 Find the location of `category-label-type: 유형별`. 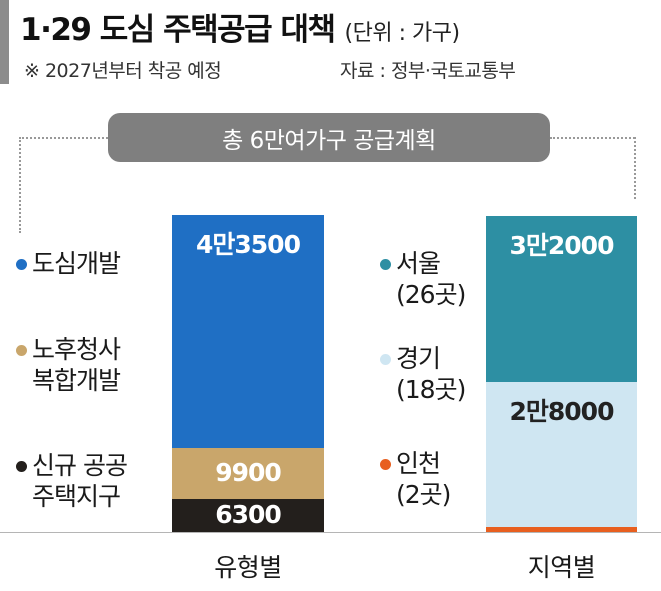

category-label-type: 유형별 is located at coordinates (248, 567).